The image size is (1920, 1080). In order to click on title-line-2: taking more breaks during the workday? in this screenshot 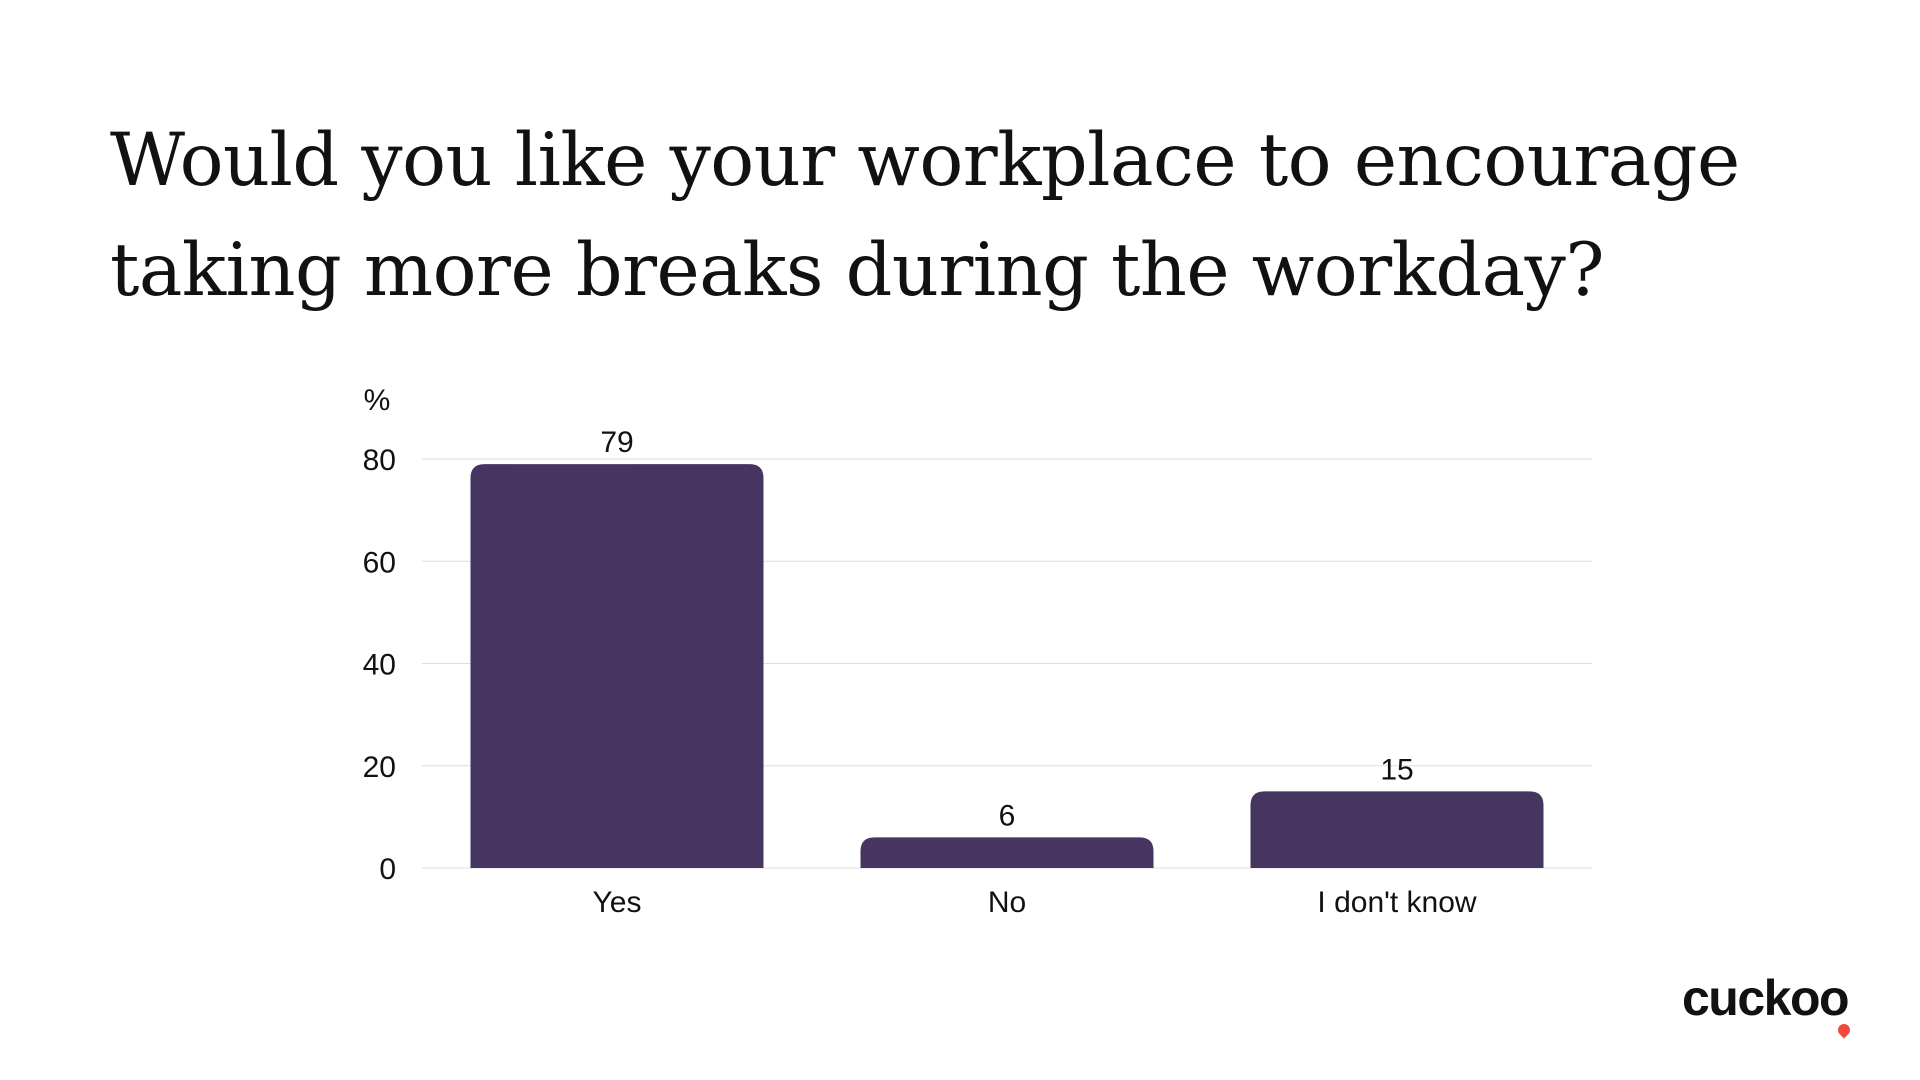, I will do `click(857, 270)`.